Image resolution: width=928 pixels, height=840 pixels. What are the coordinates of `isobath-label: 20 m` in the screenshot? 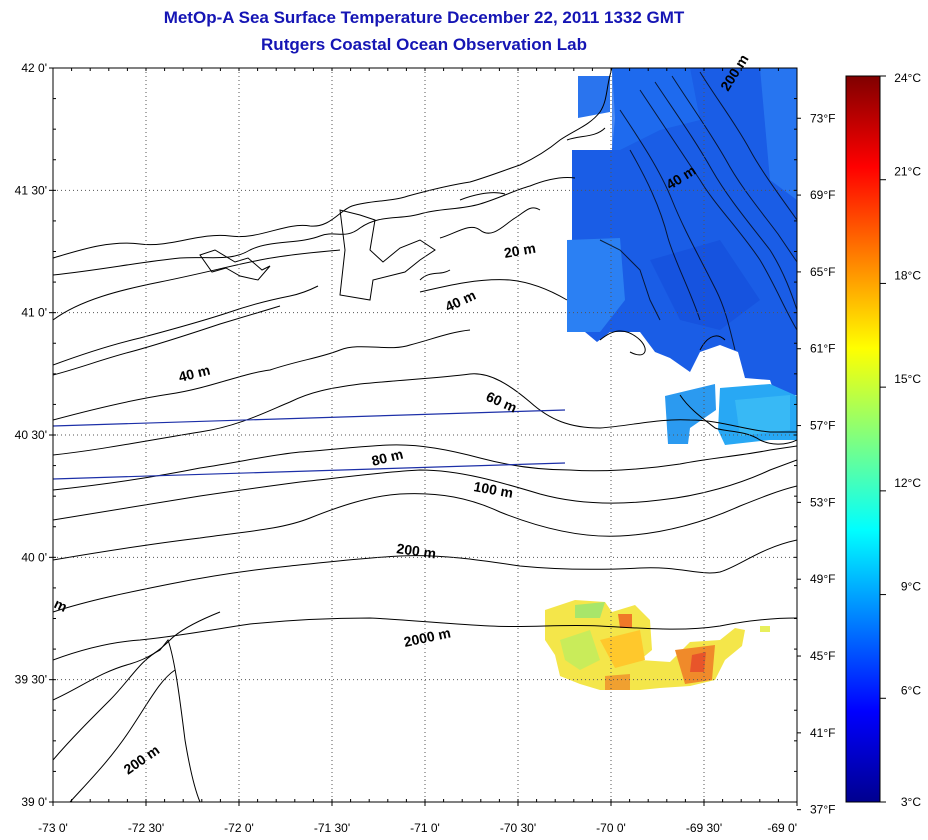 It's located at (520, 250).